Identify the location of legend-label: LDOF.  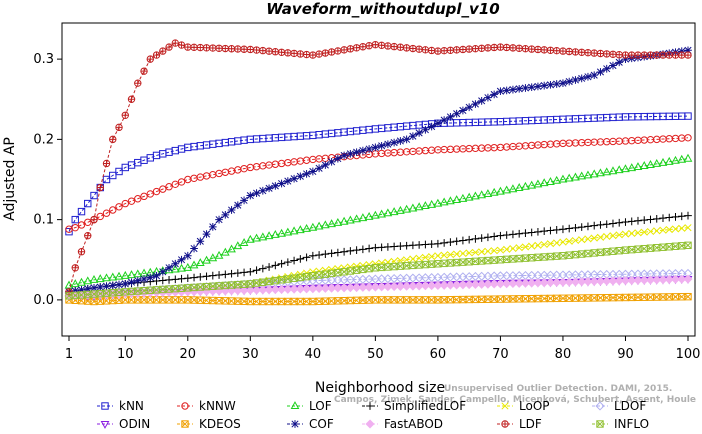
(630, 406).